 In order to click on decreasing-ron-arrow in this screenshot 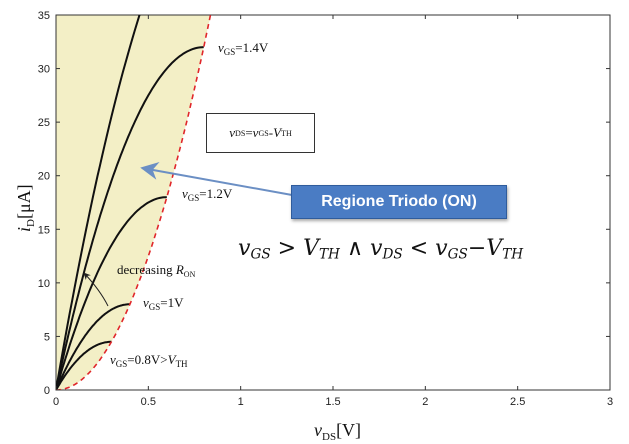, I will do `click(96, 289)`.